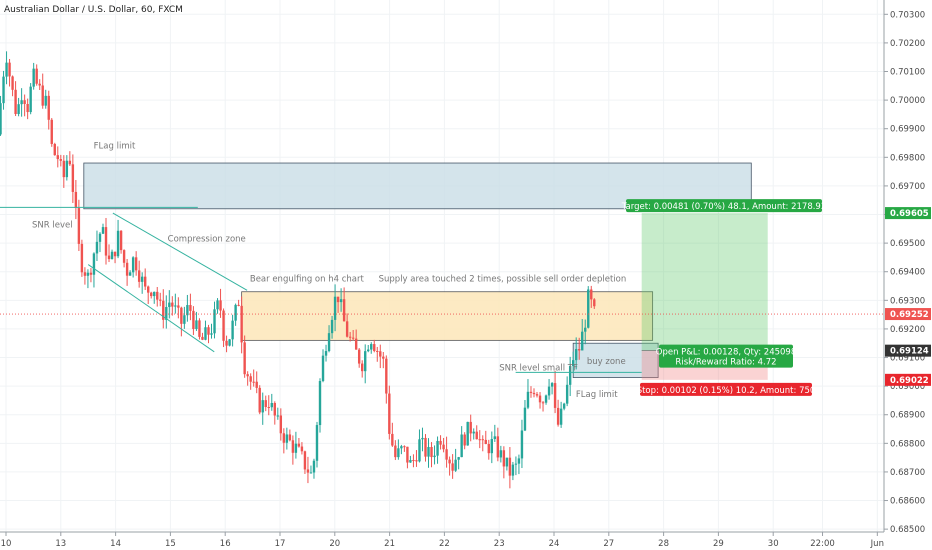 Image resolution: width=932 pixels, height=550 pixels. I want to click on stop-label-bg, so click(726, 389).